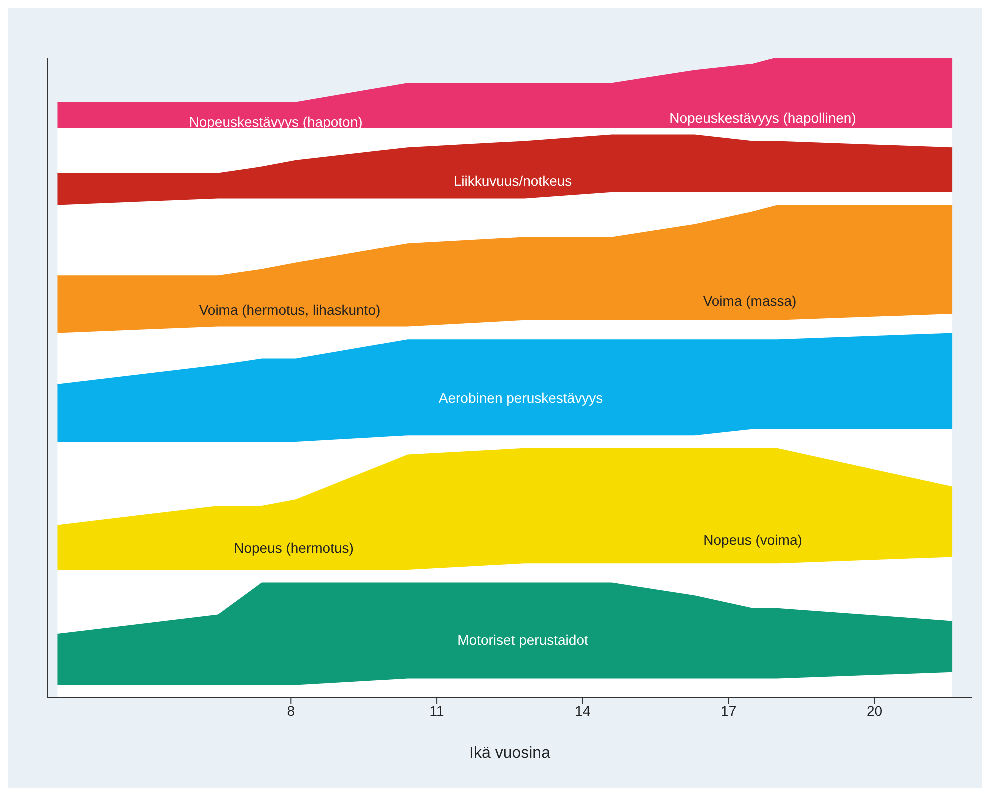 Image resolution: width=990 pixels, height=805 pixels. Describe the element at coordinates (523, 640) in the screenshot. I see `annotation: Motoriset perustaidot` at that location.